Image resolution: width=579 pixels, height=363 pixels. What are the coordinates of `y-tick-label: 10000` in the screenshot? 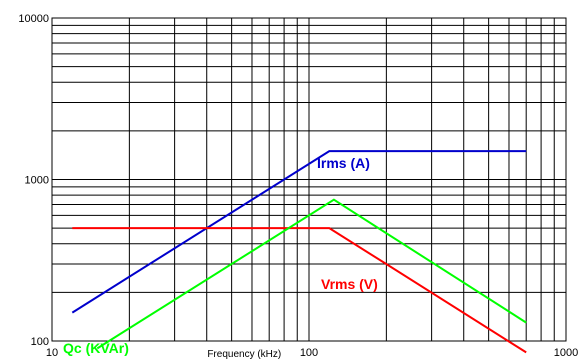 It's located at (33, 19).